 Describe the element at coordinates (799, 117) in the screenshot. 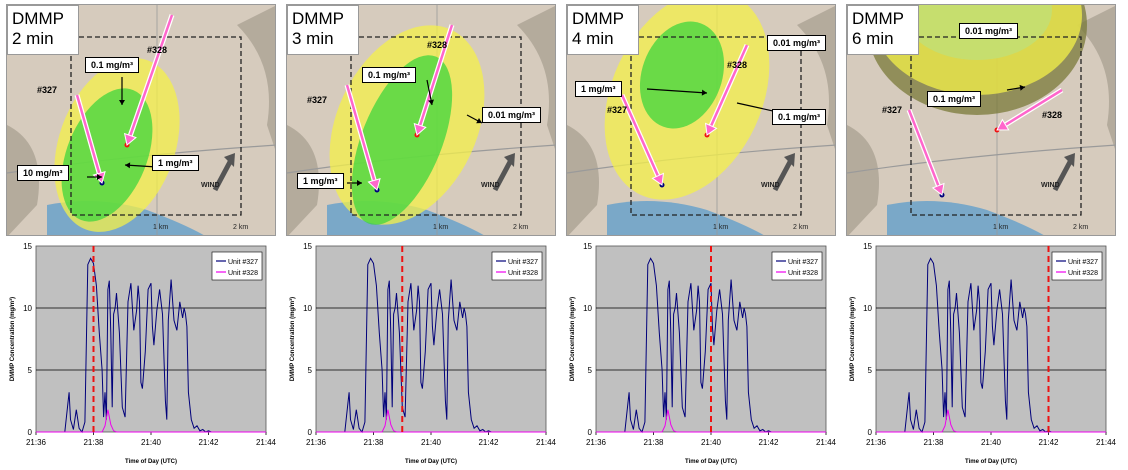

I see `concentration-label: 0.1 mg/m³` at that location.